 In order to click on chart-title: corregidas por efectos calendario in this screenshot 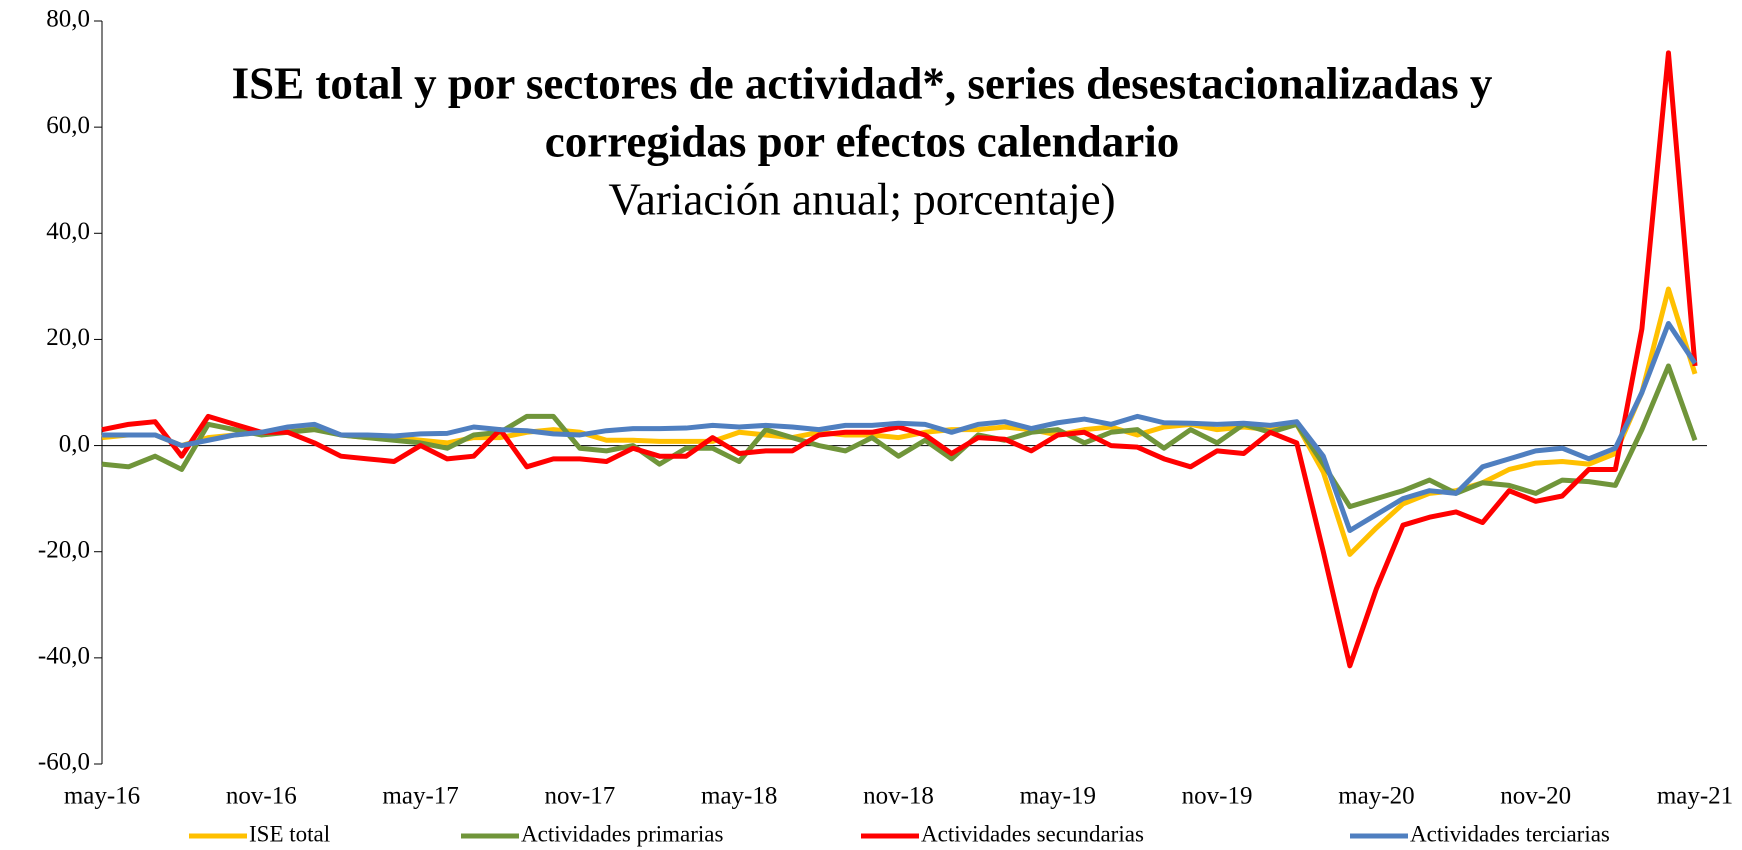, I will do `click(862, 141)`.